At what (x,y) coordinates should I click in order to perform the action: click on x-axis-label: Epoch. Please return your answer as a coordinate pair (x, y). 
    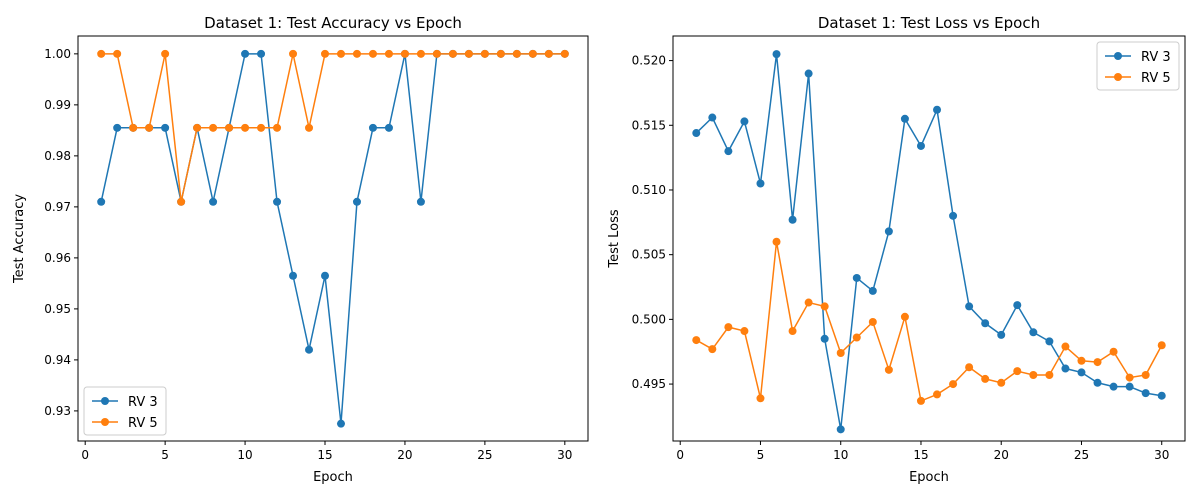
    Looking at the image, I should click on (333, 477).